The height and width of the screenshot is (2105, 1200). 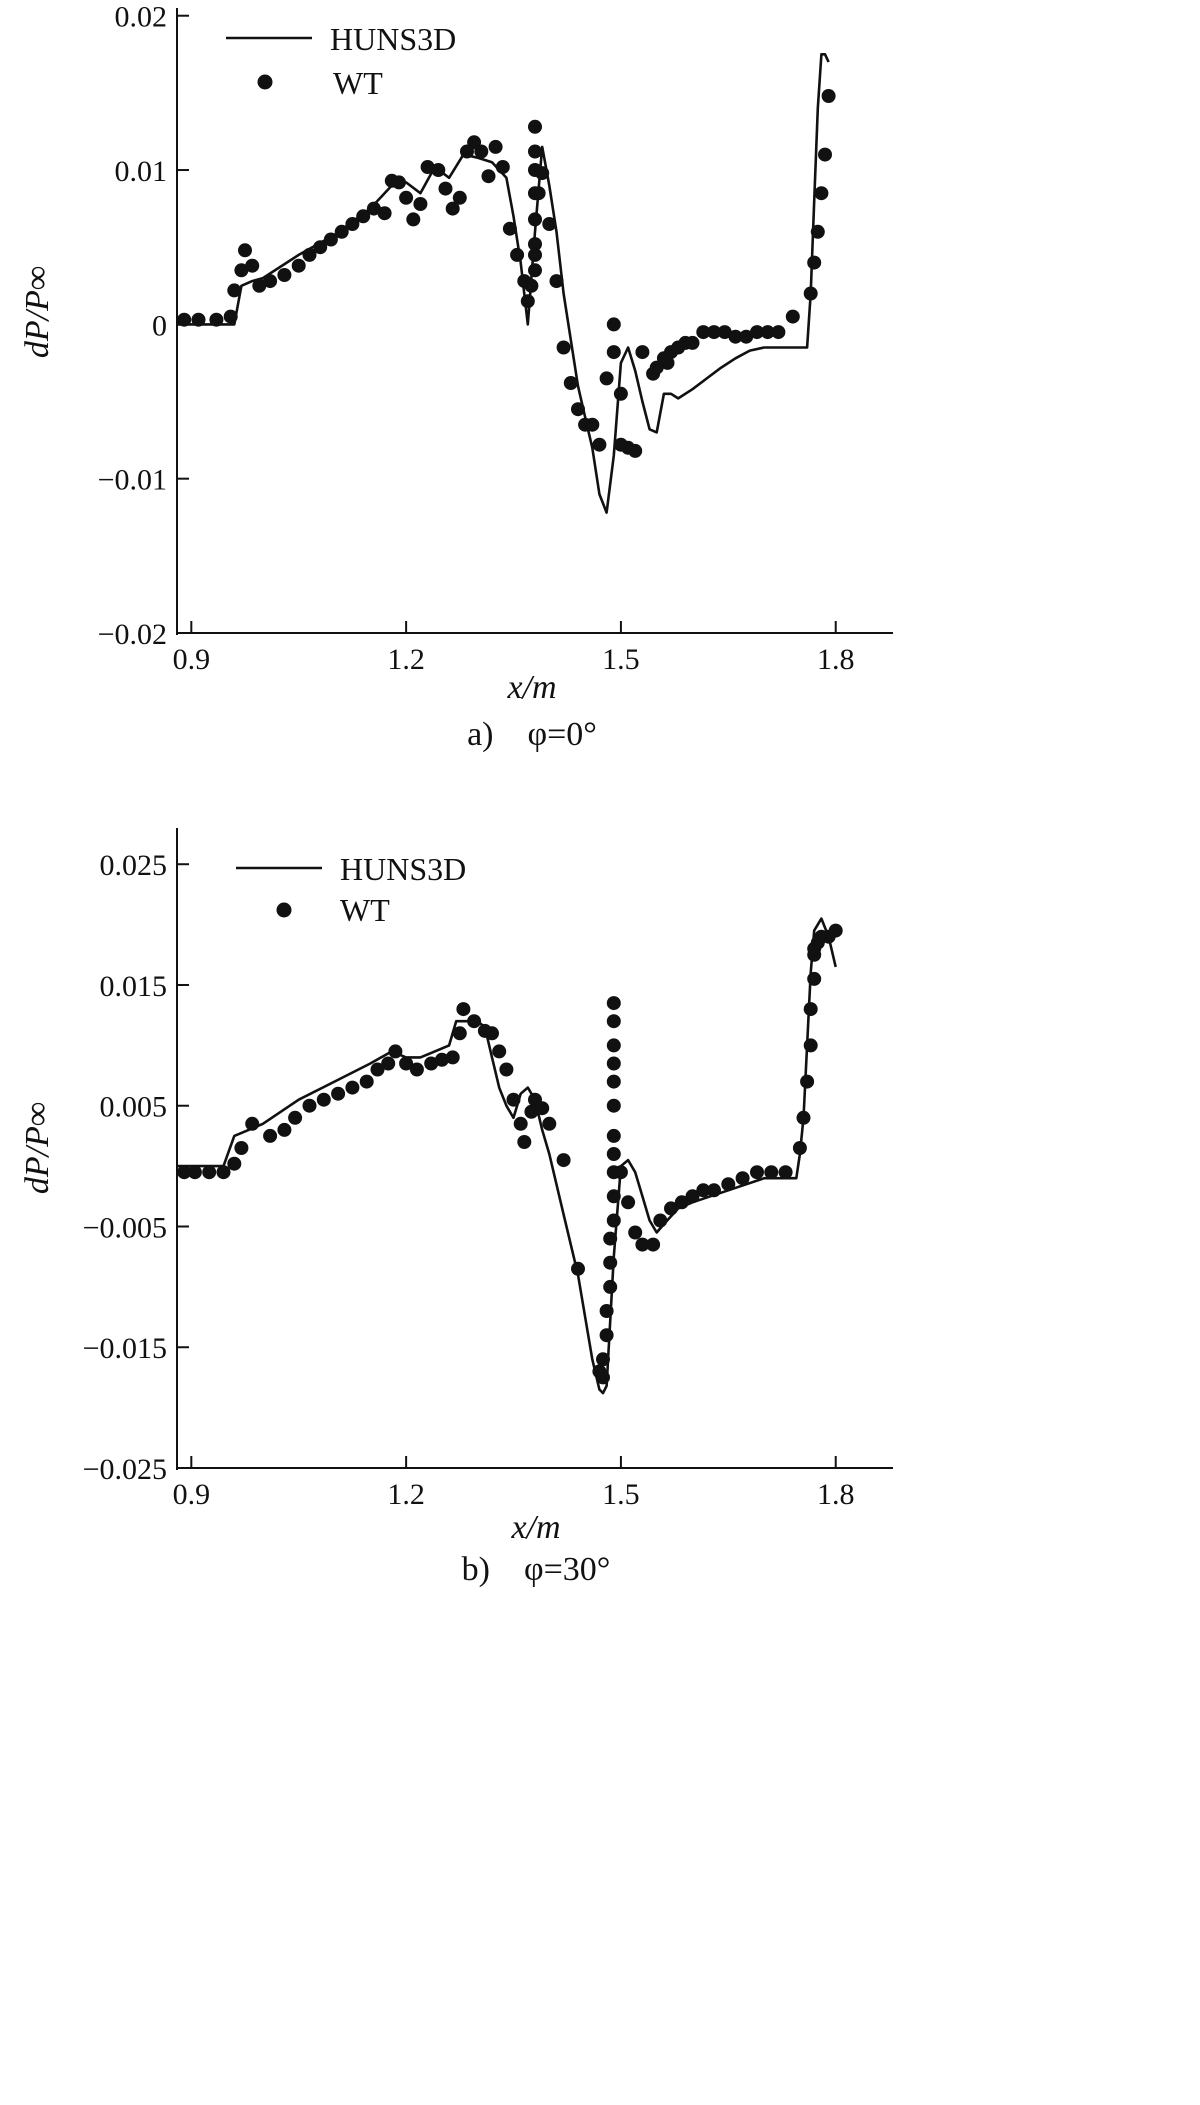 I want to click on chart-b-x-ticks: 0.9 1.2 1.5 1.8, so click(x=513, y=1483).